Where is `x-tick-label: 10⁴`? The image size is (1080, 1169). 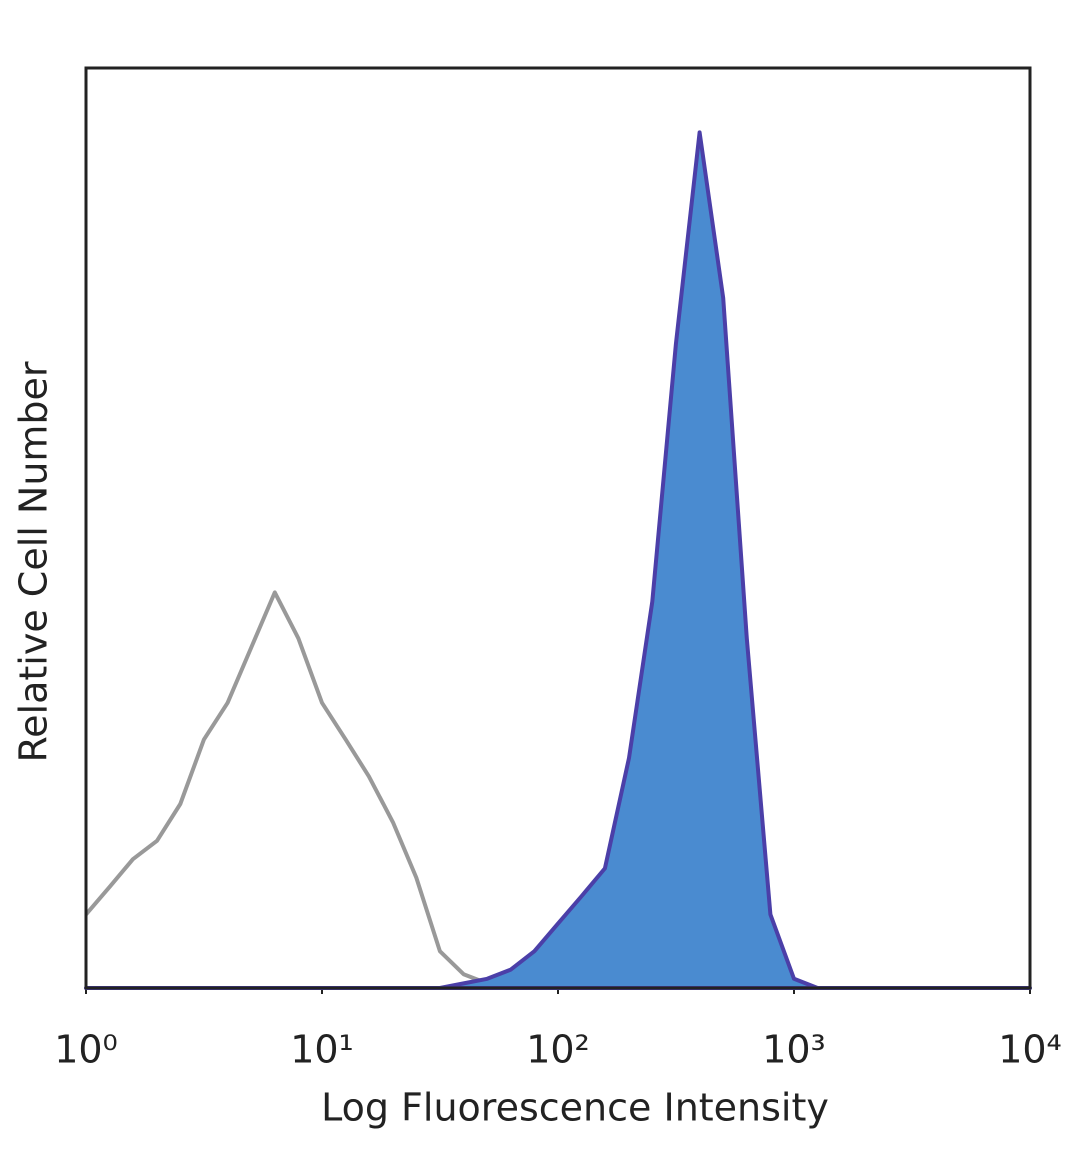
x-tick-label: 10⁴ is located at coordinates (1030, 1050).